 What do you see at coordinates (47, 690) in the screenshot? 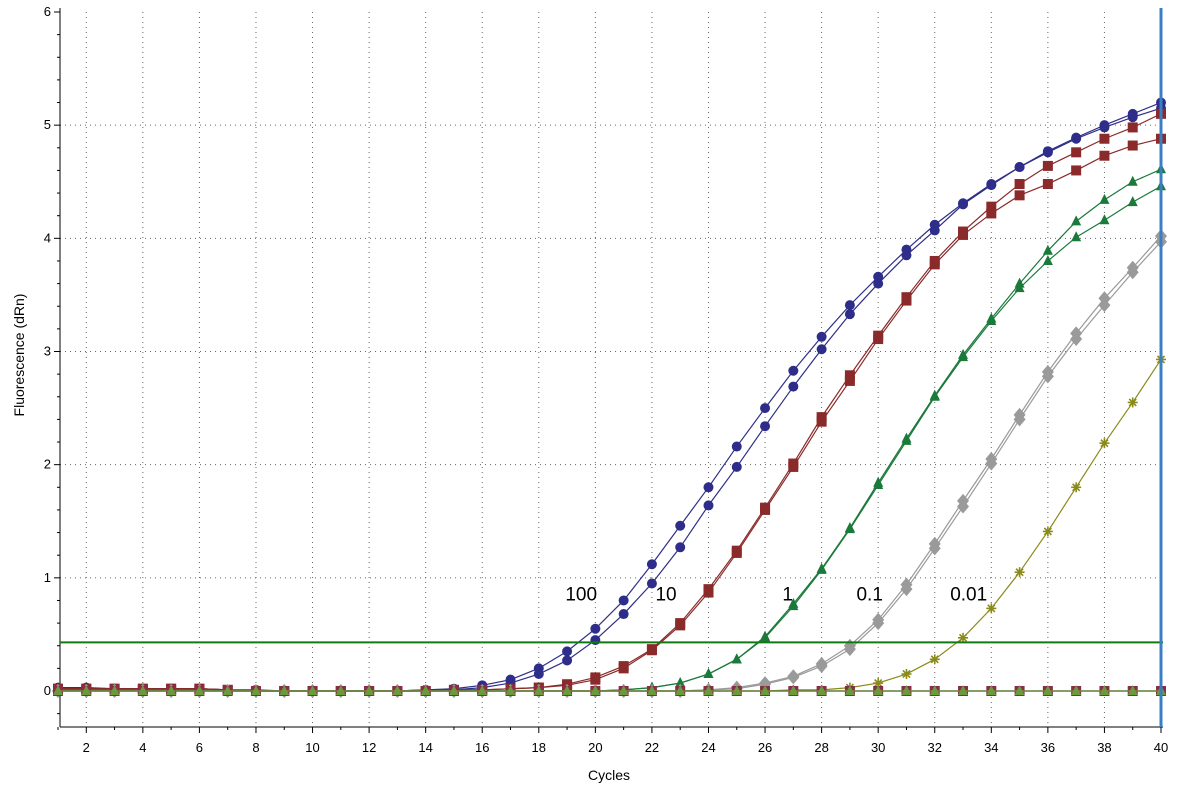
I see `y-tick-label: 0` at bounding box center [47, 690].